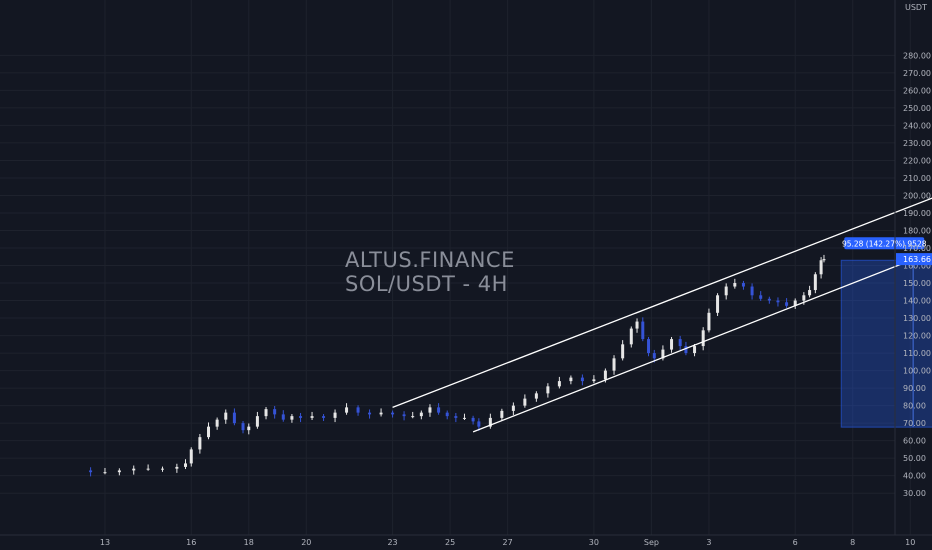 The height and width of the screenshot is (550, 932). I want to click on price-tick-label: 170.00, so click(917, 248).